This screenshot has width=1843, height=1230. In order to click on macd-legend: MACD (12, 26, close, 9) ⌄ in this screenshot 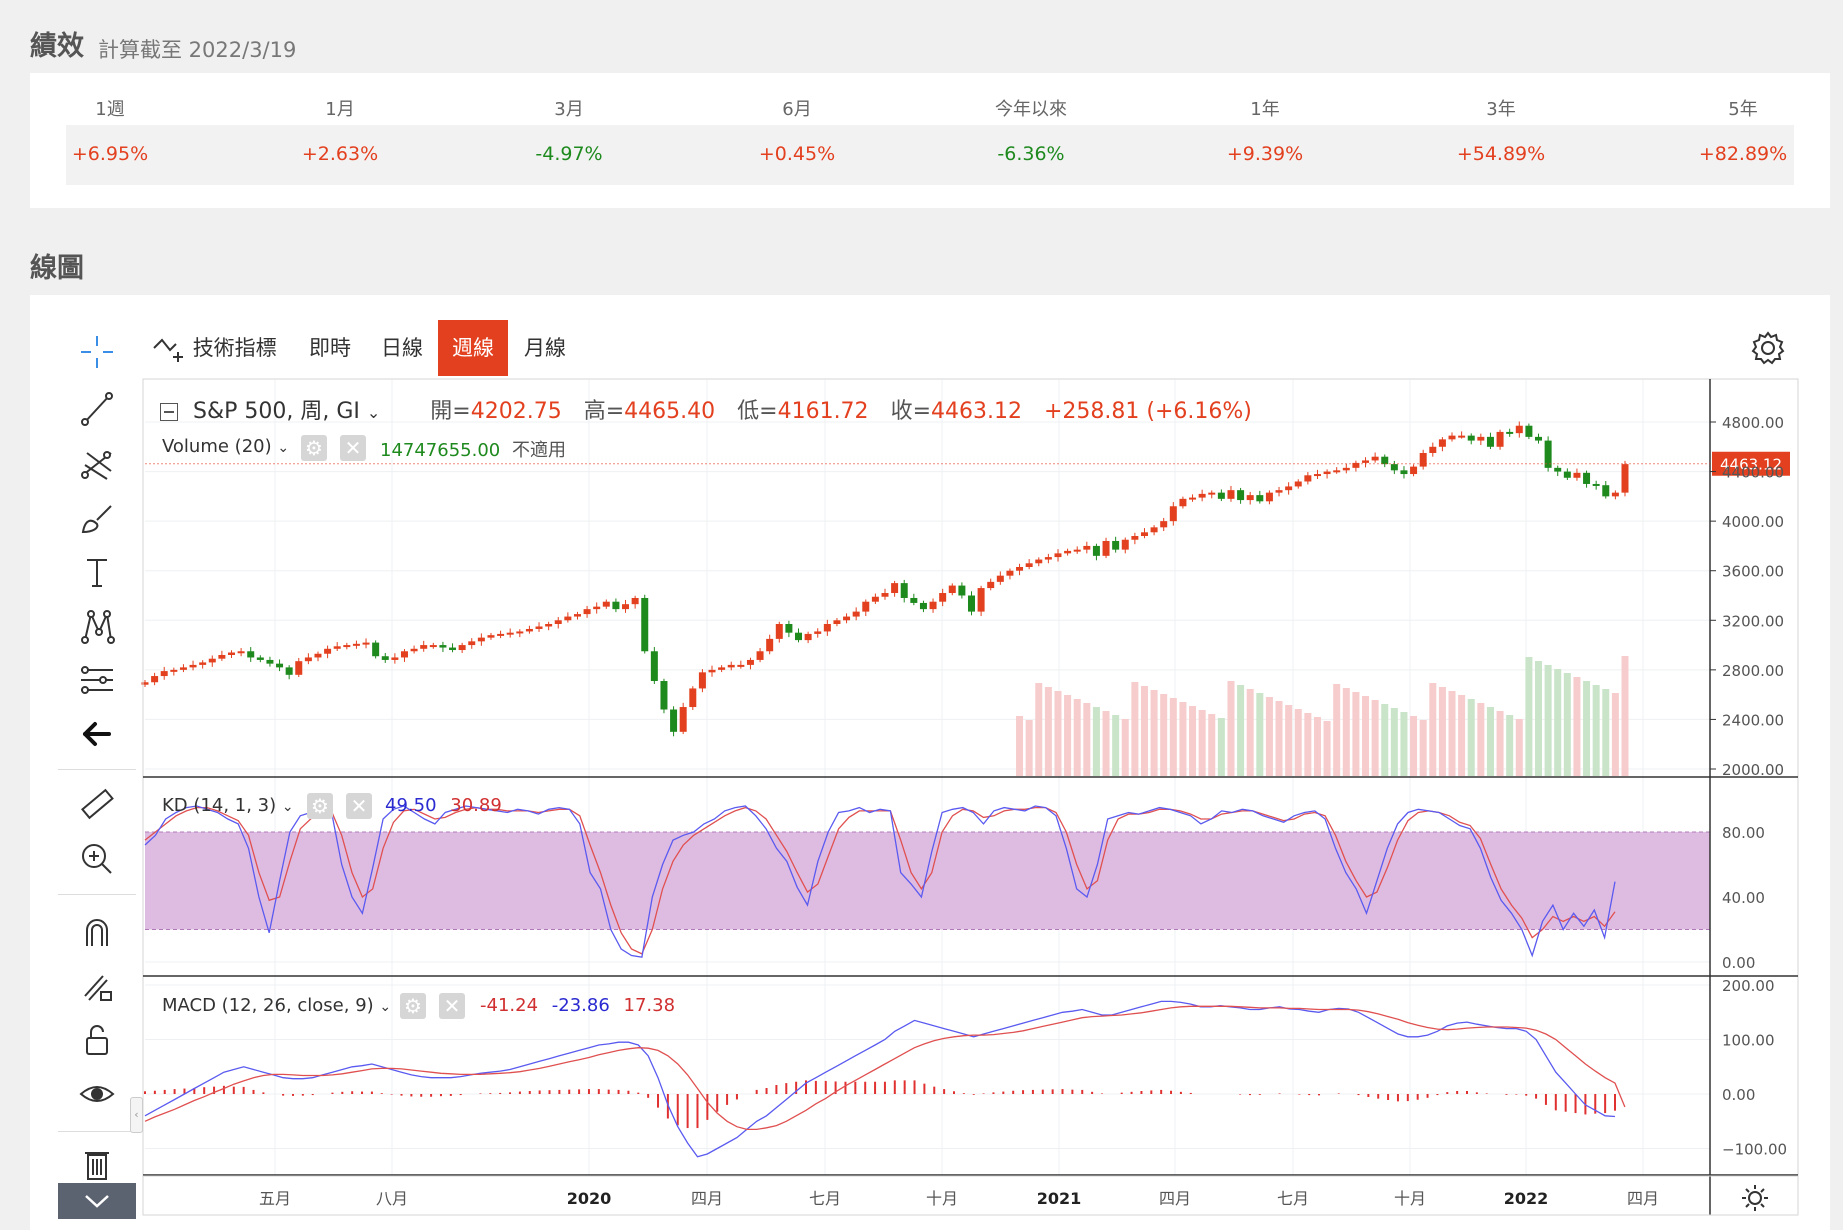, I will do `click(276, 1005)`.